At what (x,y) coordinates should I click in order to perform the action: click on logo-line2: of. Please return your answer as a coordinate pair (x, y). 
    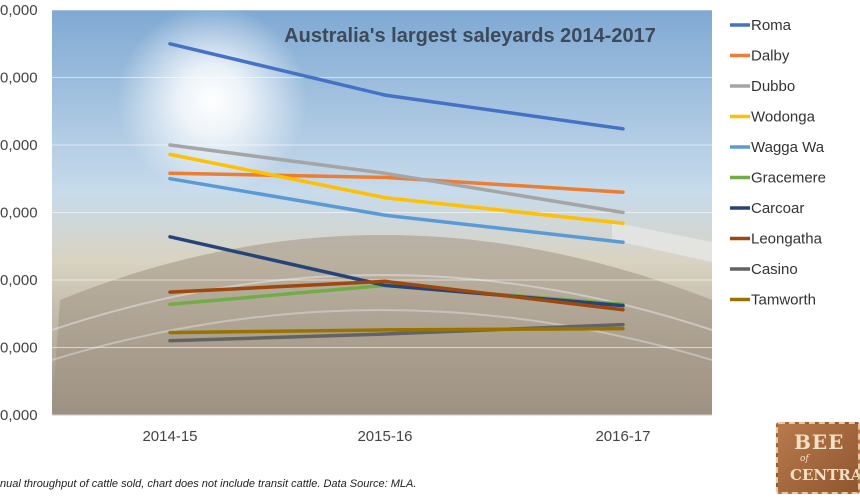
    Looking at the image, I should click on (804, 459).